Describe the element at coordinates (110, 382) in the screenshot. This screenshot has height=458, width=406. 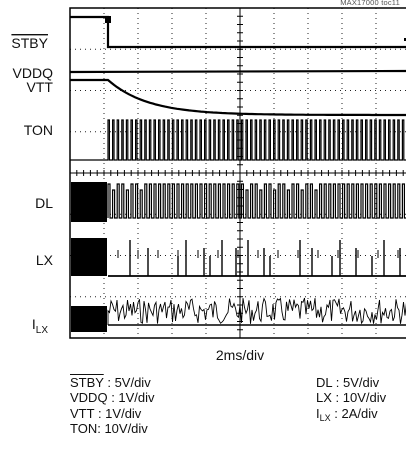
I see `scale-stby: STBY : 5V/div` at that location.